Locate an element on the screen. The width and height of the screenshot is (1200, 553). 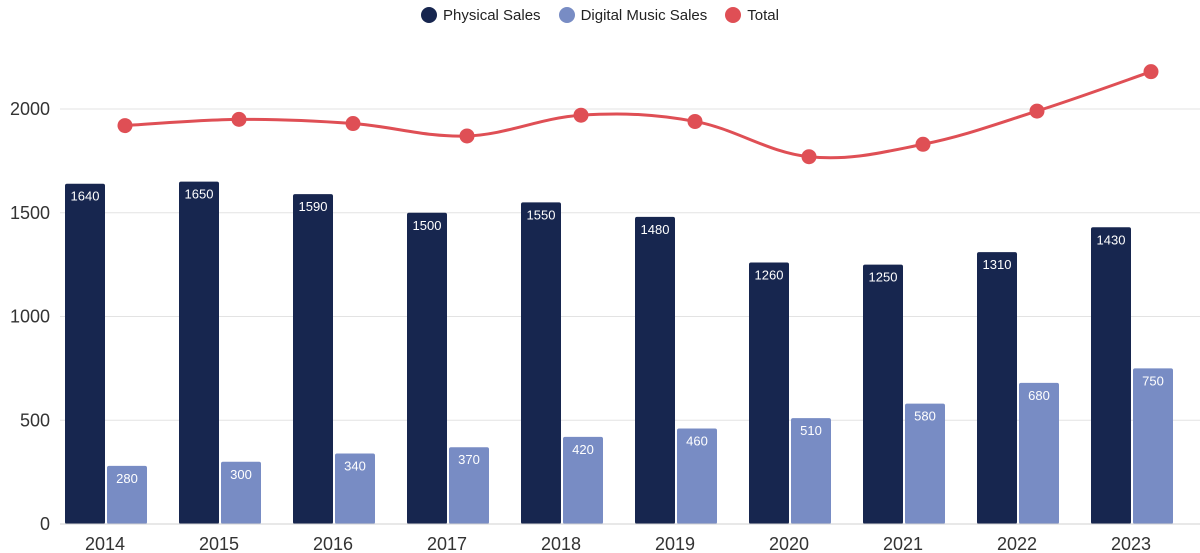
bar-physical-2017 is located at coordinates (427, 368).